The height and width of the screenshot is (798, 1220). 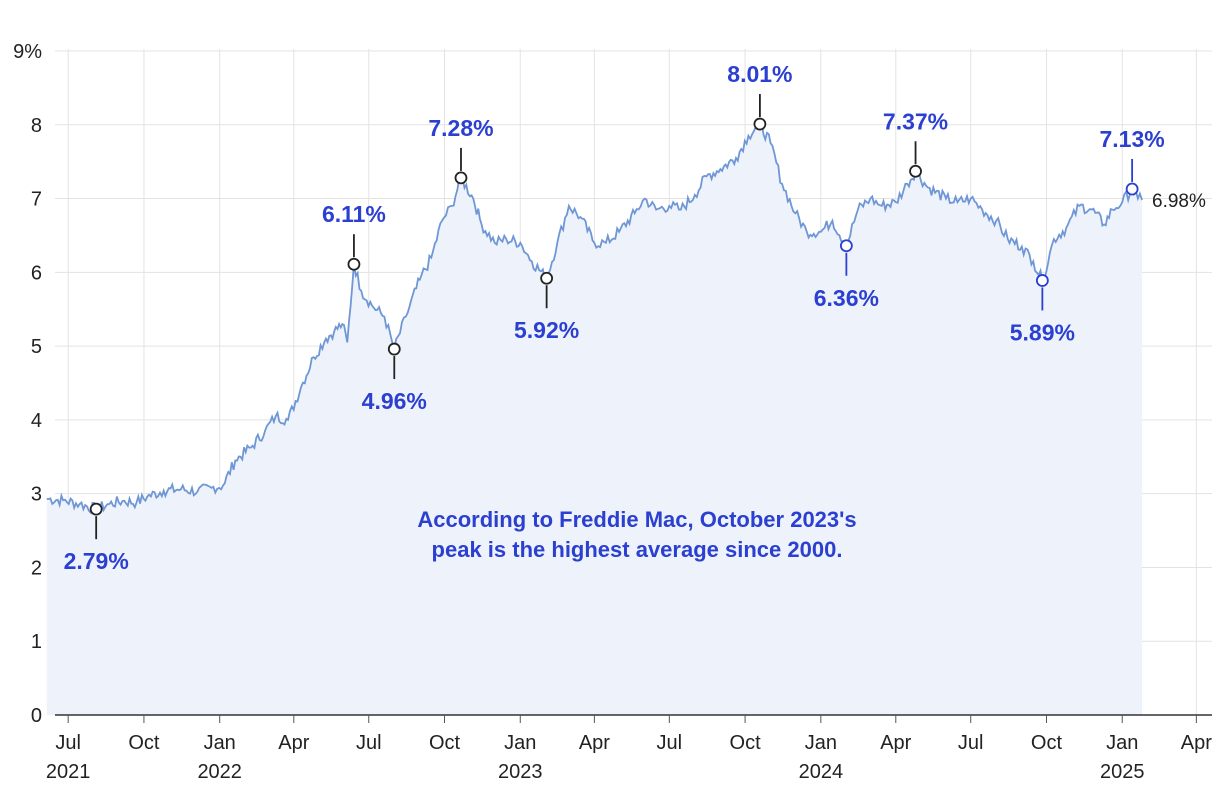 What do you see at coordinates (27, 384) in the screenshot?
I see `y-axis-ticks: 9% 8 7 6 5 4 3 2 1 0` at bounding box center [27, 384].